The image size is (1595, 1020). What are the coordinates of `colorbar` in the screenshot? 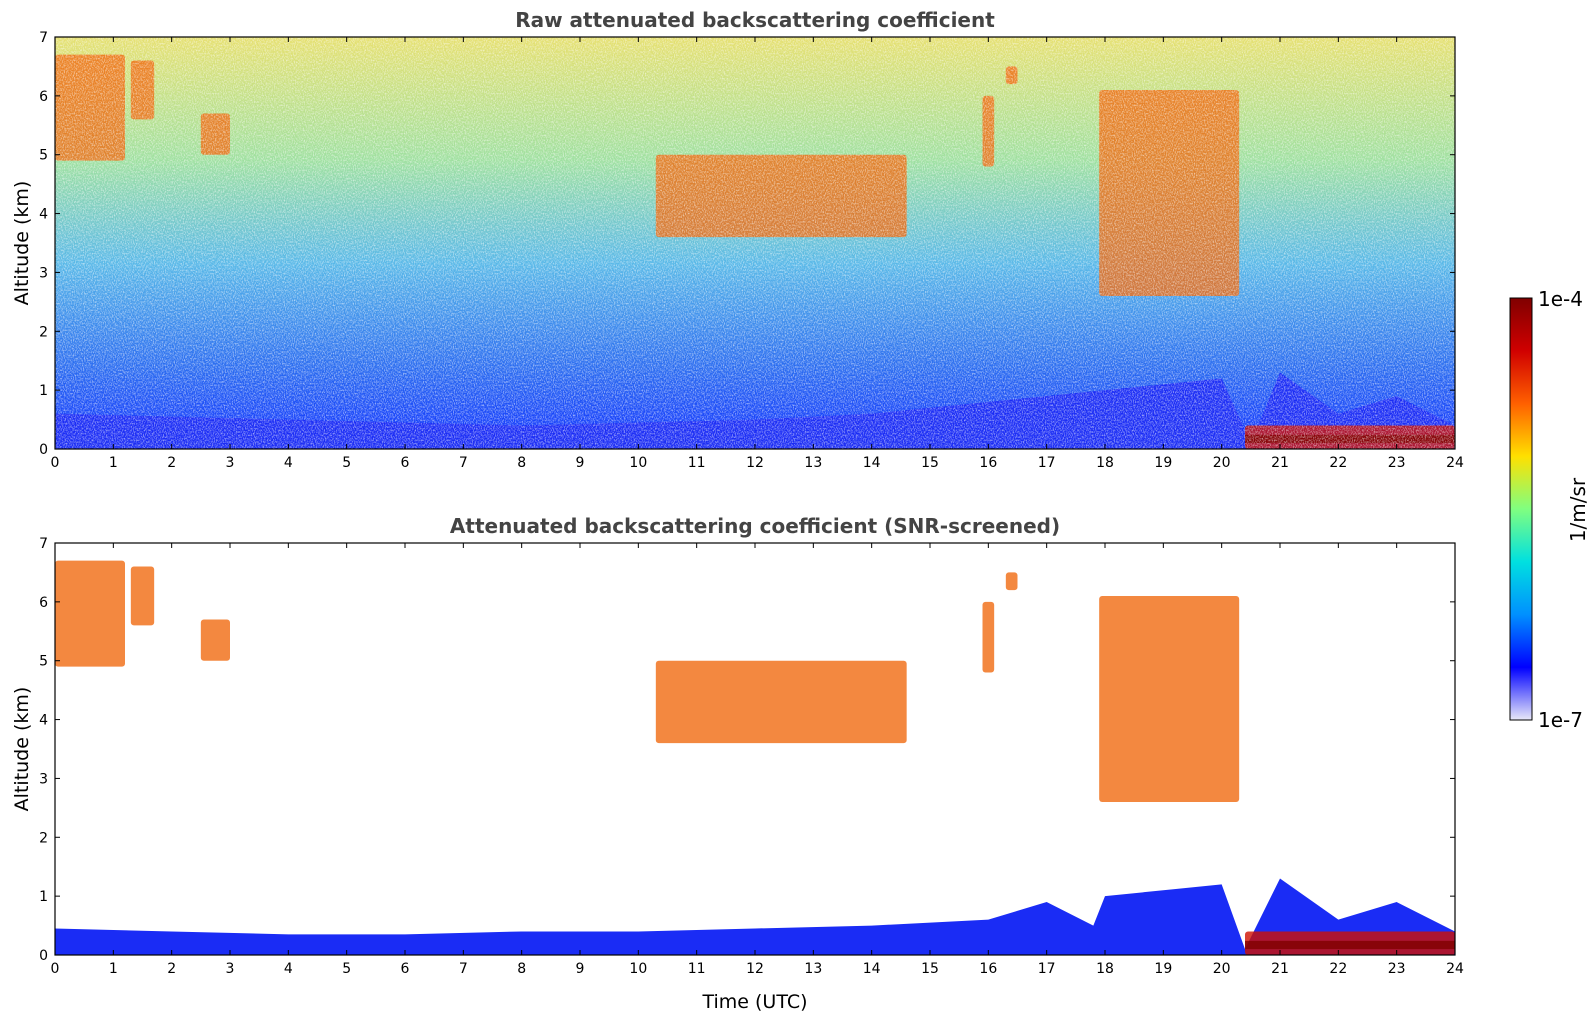 It's located at (1521, 509).